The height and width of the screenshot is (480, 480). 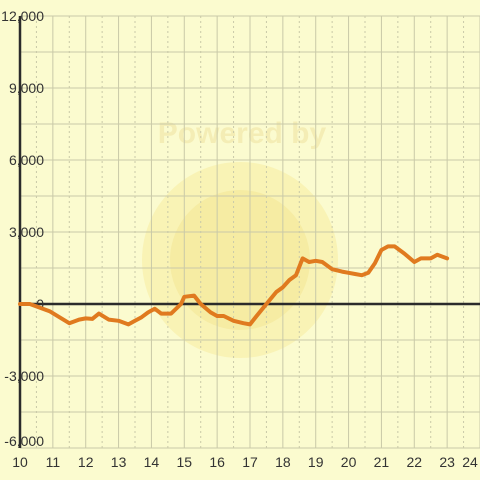 I want to click on y-tick-label: -3,000, so click(x=24, y=376).